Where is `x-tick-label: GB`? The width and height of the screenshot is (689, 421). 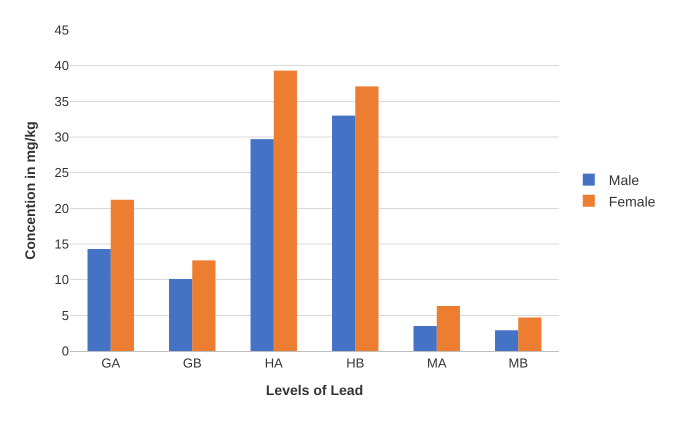
x-tick-label: GB is located at coordinates (192, 363).